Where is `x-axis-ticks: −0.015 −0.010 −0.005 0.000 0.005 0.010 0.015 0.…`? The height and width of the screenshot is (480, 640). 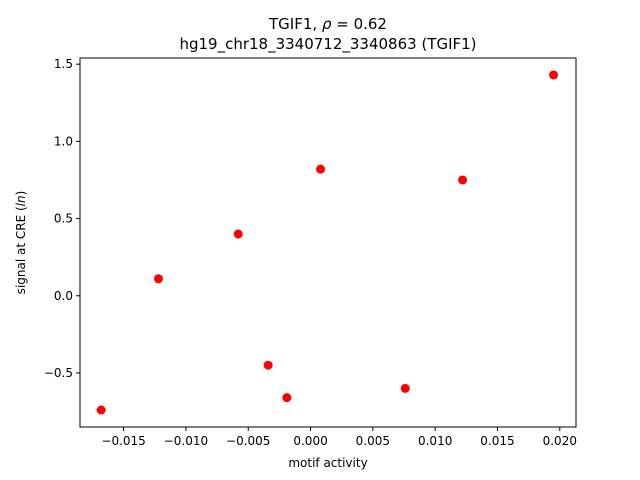 x-axis-ticks: −0.015 −0.010 −0.005 0.000 0.005 0.010 0.015 0.… is located at coordinates (339, 437).